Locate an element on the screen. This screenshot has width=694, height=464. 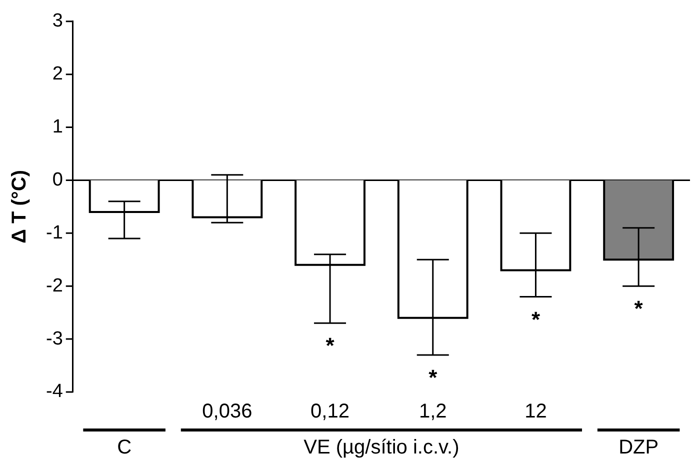
x-tick-label: DZP is located at coordinates (638, 447).